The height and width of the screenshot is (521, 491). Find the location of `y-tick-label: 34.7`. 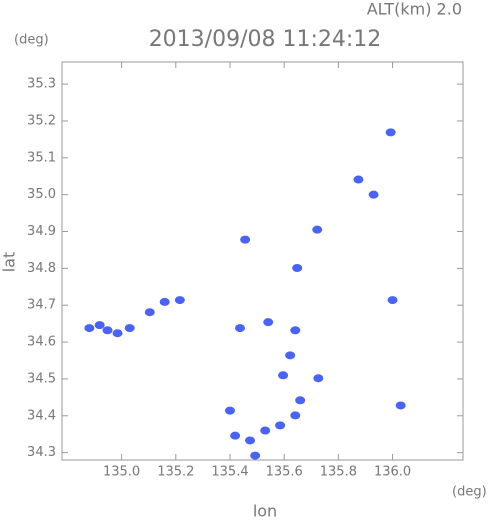

y-tick-label: 34.7 is located at coordinates (41, 305).